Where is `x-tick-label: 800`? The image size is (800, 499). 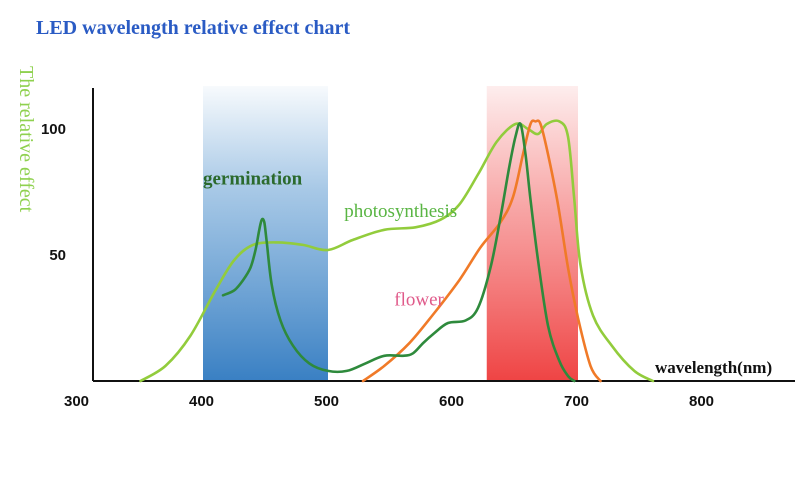
x-tick-label: 800 is located at coordinates (701, 401).